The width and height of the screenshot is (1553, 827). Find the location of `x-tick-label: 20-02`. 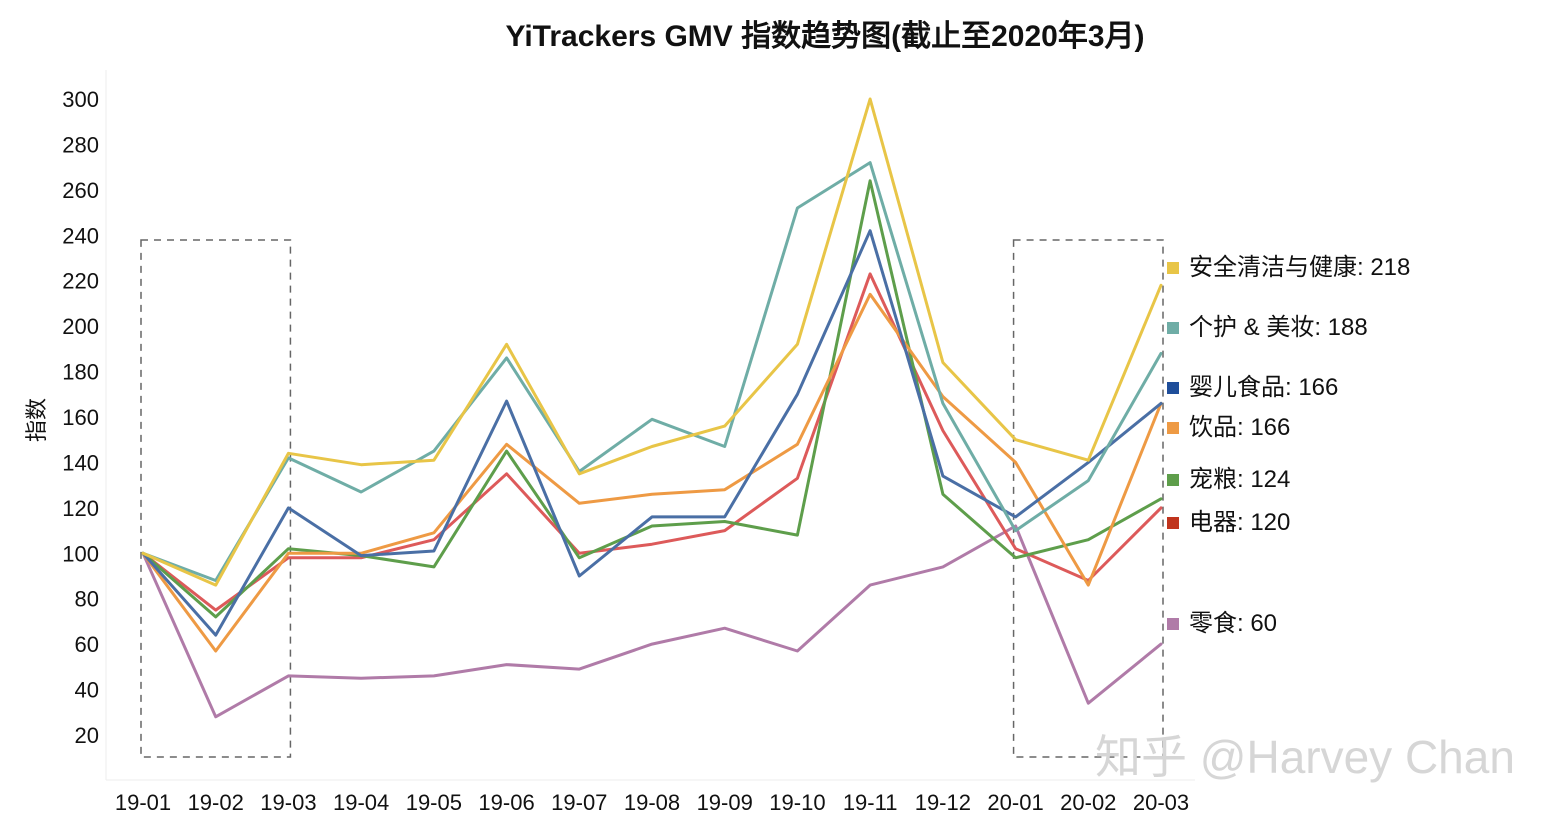

x-tick-label: 20-02 is located at coordinates (1088, 802).